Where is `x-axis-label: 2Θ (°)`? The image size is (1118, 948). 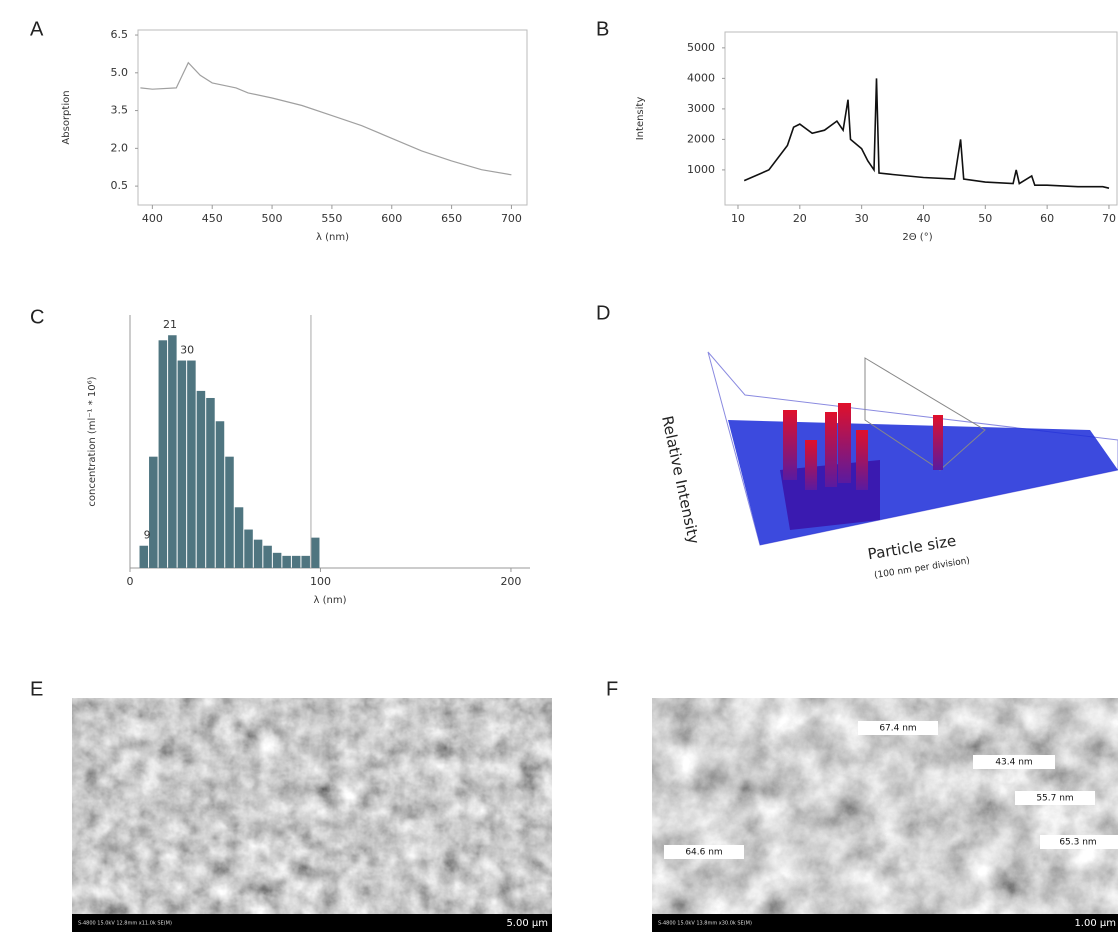 x-axis-label: 2Θ (°) is located at coordinates (917, 237).